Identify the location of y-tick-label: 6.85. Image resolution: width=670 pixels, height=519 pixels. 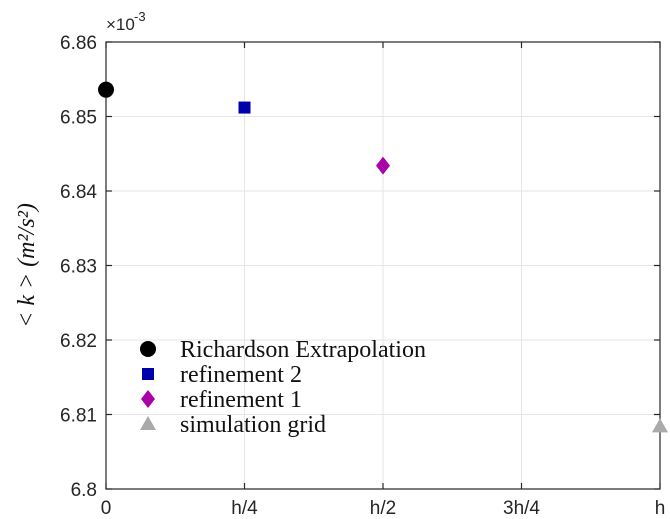
(78, 118).